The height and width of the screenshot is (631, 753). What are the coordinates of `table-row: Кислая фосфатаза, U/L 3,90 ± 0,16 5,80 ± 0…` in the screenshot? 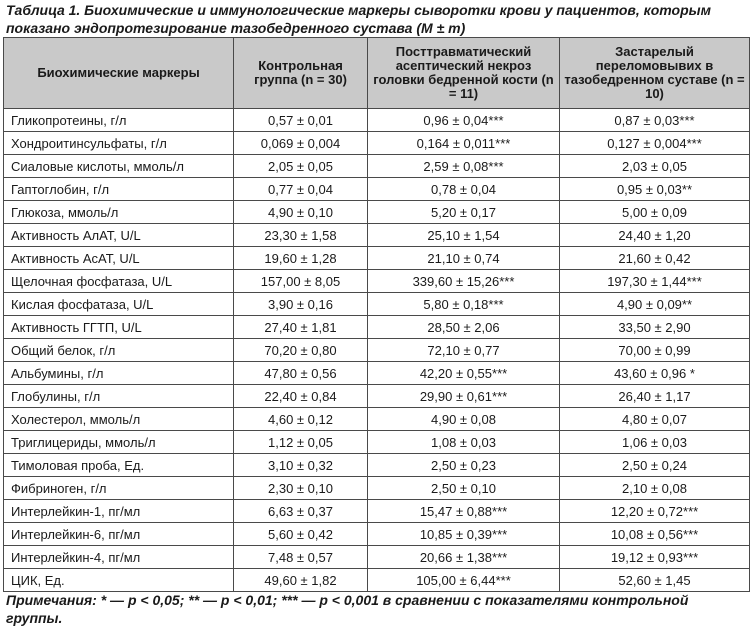 It's located at (376, 304).